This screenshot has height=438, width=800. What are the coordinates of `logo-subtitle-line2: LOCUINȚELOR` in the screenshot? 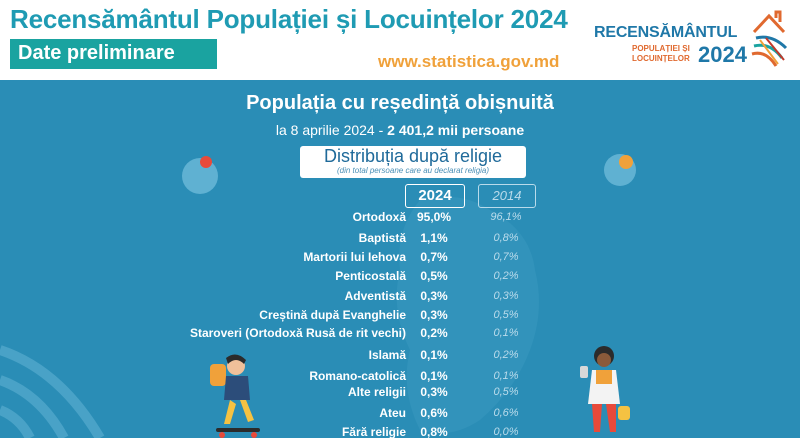 It's located at (661, 58).